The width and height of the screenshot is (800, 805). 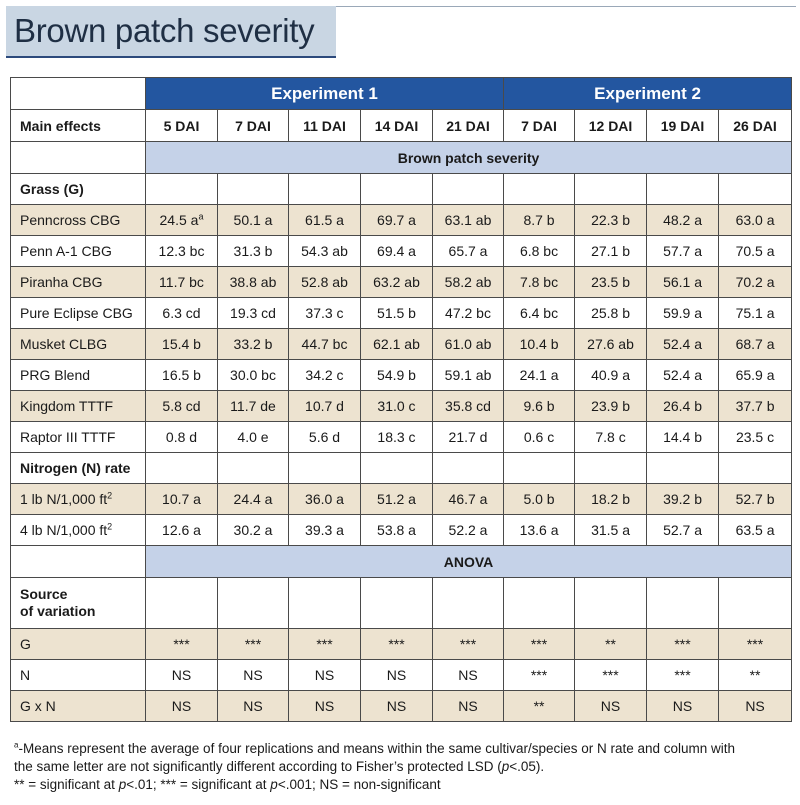 I want to click on row-label: N, so click(x=78, y=675).